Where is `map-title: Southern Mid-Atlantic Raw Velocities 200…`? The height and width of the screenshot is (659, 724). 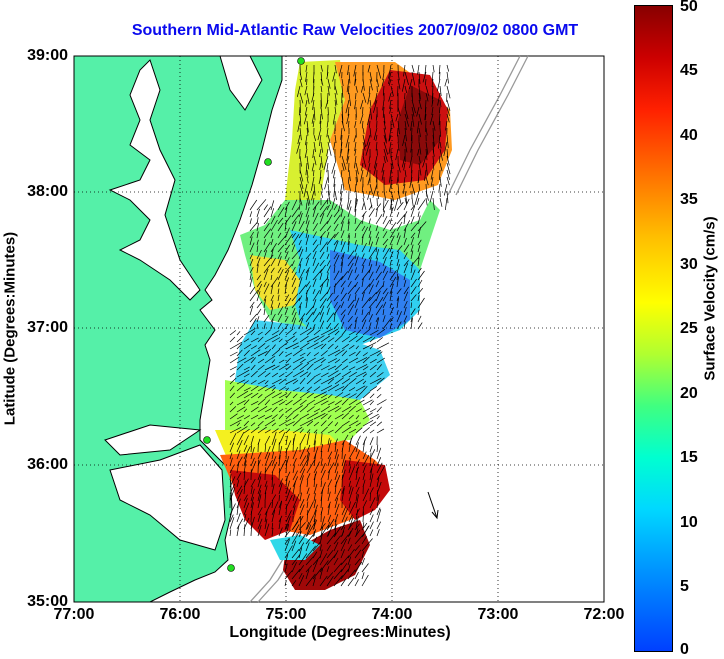 map-title: Southern Mid-Atlantic Raw Velocities 200… is located at coordinates (355, 30).